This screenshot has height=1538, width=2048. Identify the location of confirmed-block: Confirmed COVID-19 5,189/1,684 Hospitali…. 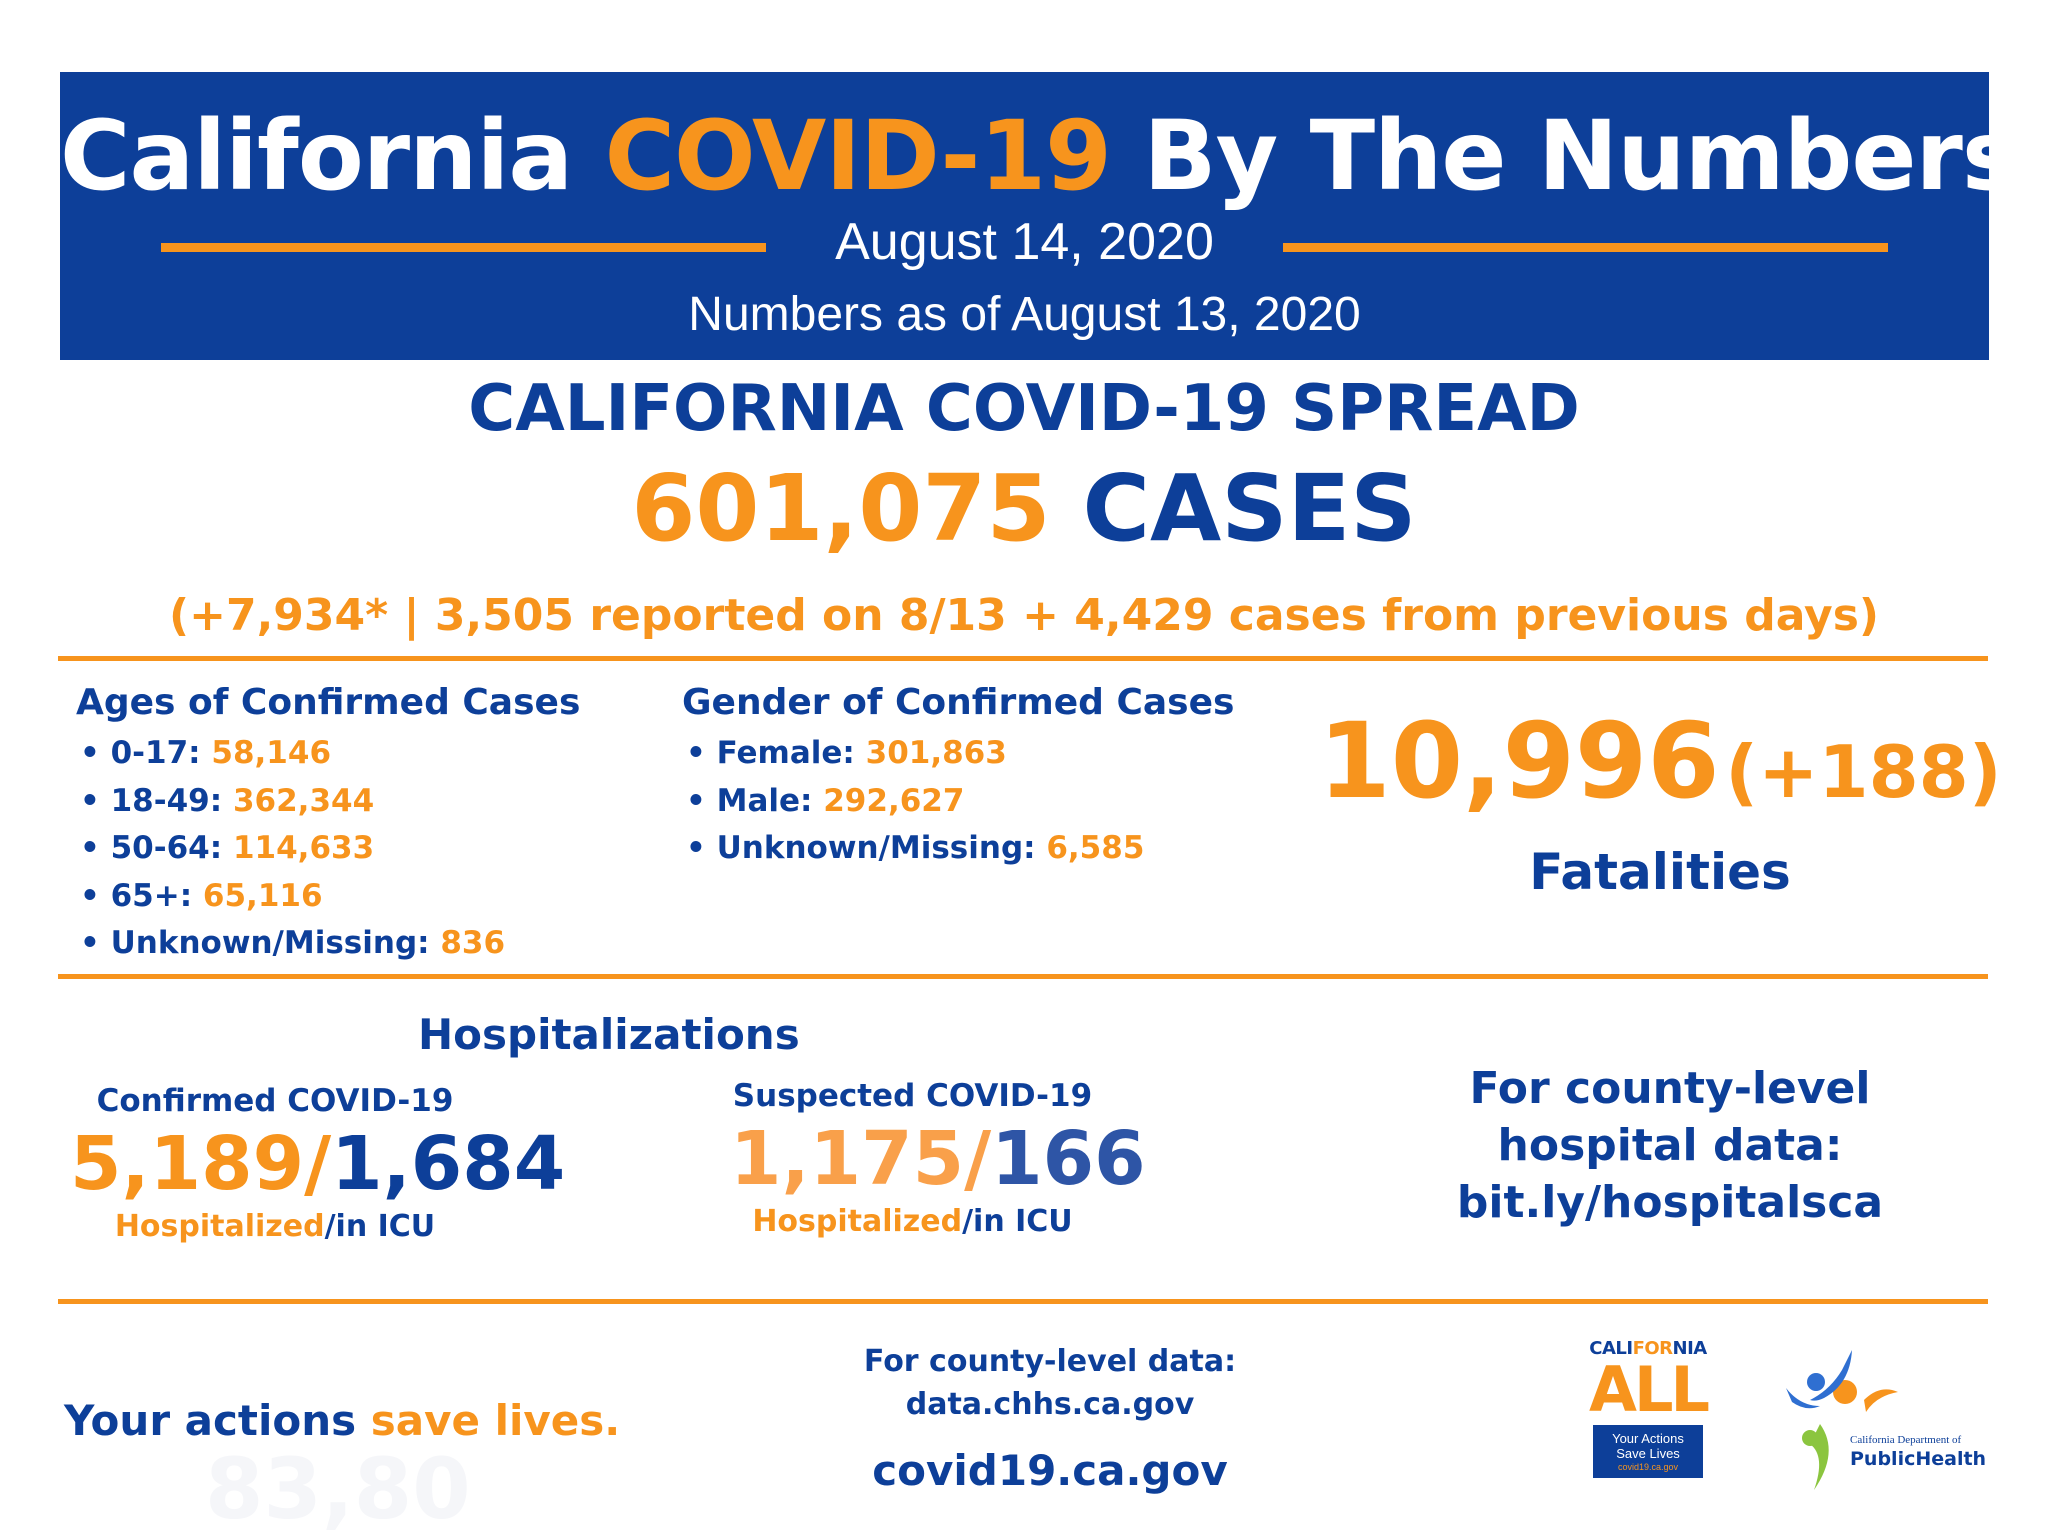
(318, 1163).